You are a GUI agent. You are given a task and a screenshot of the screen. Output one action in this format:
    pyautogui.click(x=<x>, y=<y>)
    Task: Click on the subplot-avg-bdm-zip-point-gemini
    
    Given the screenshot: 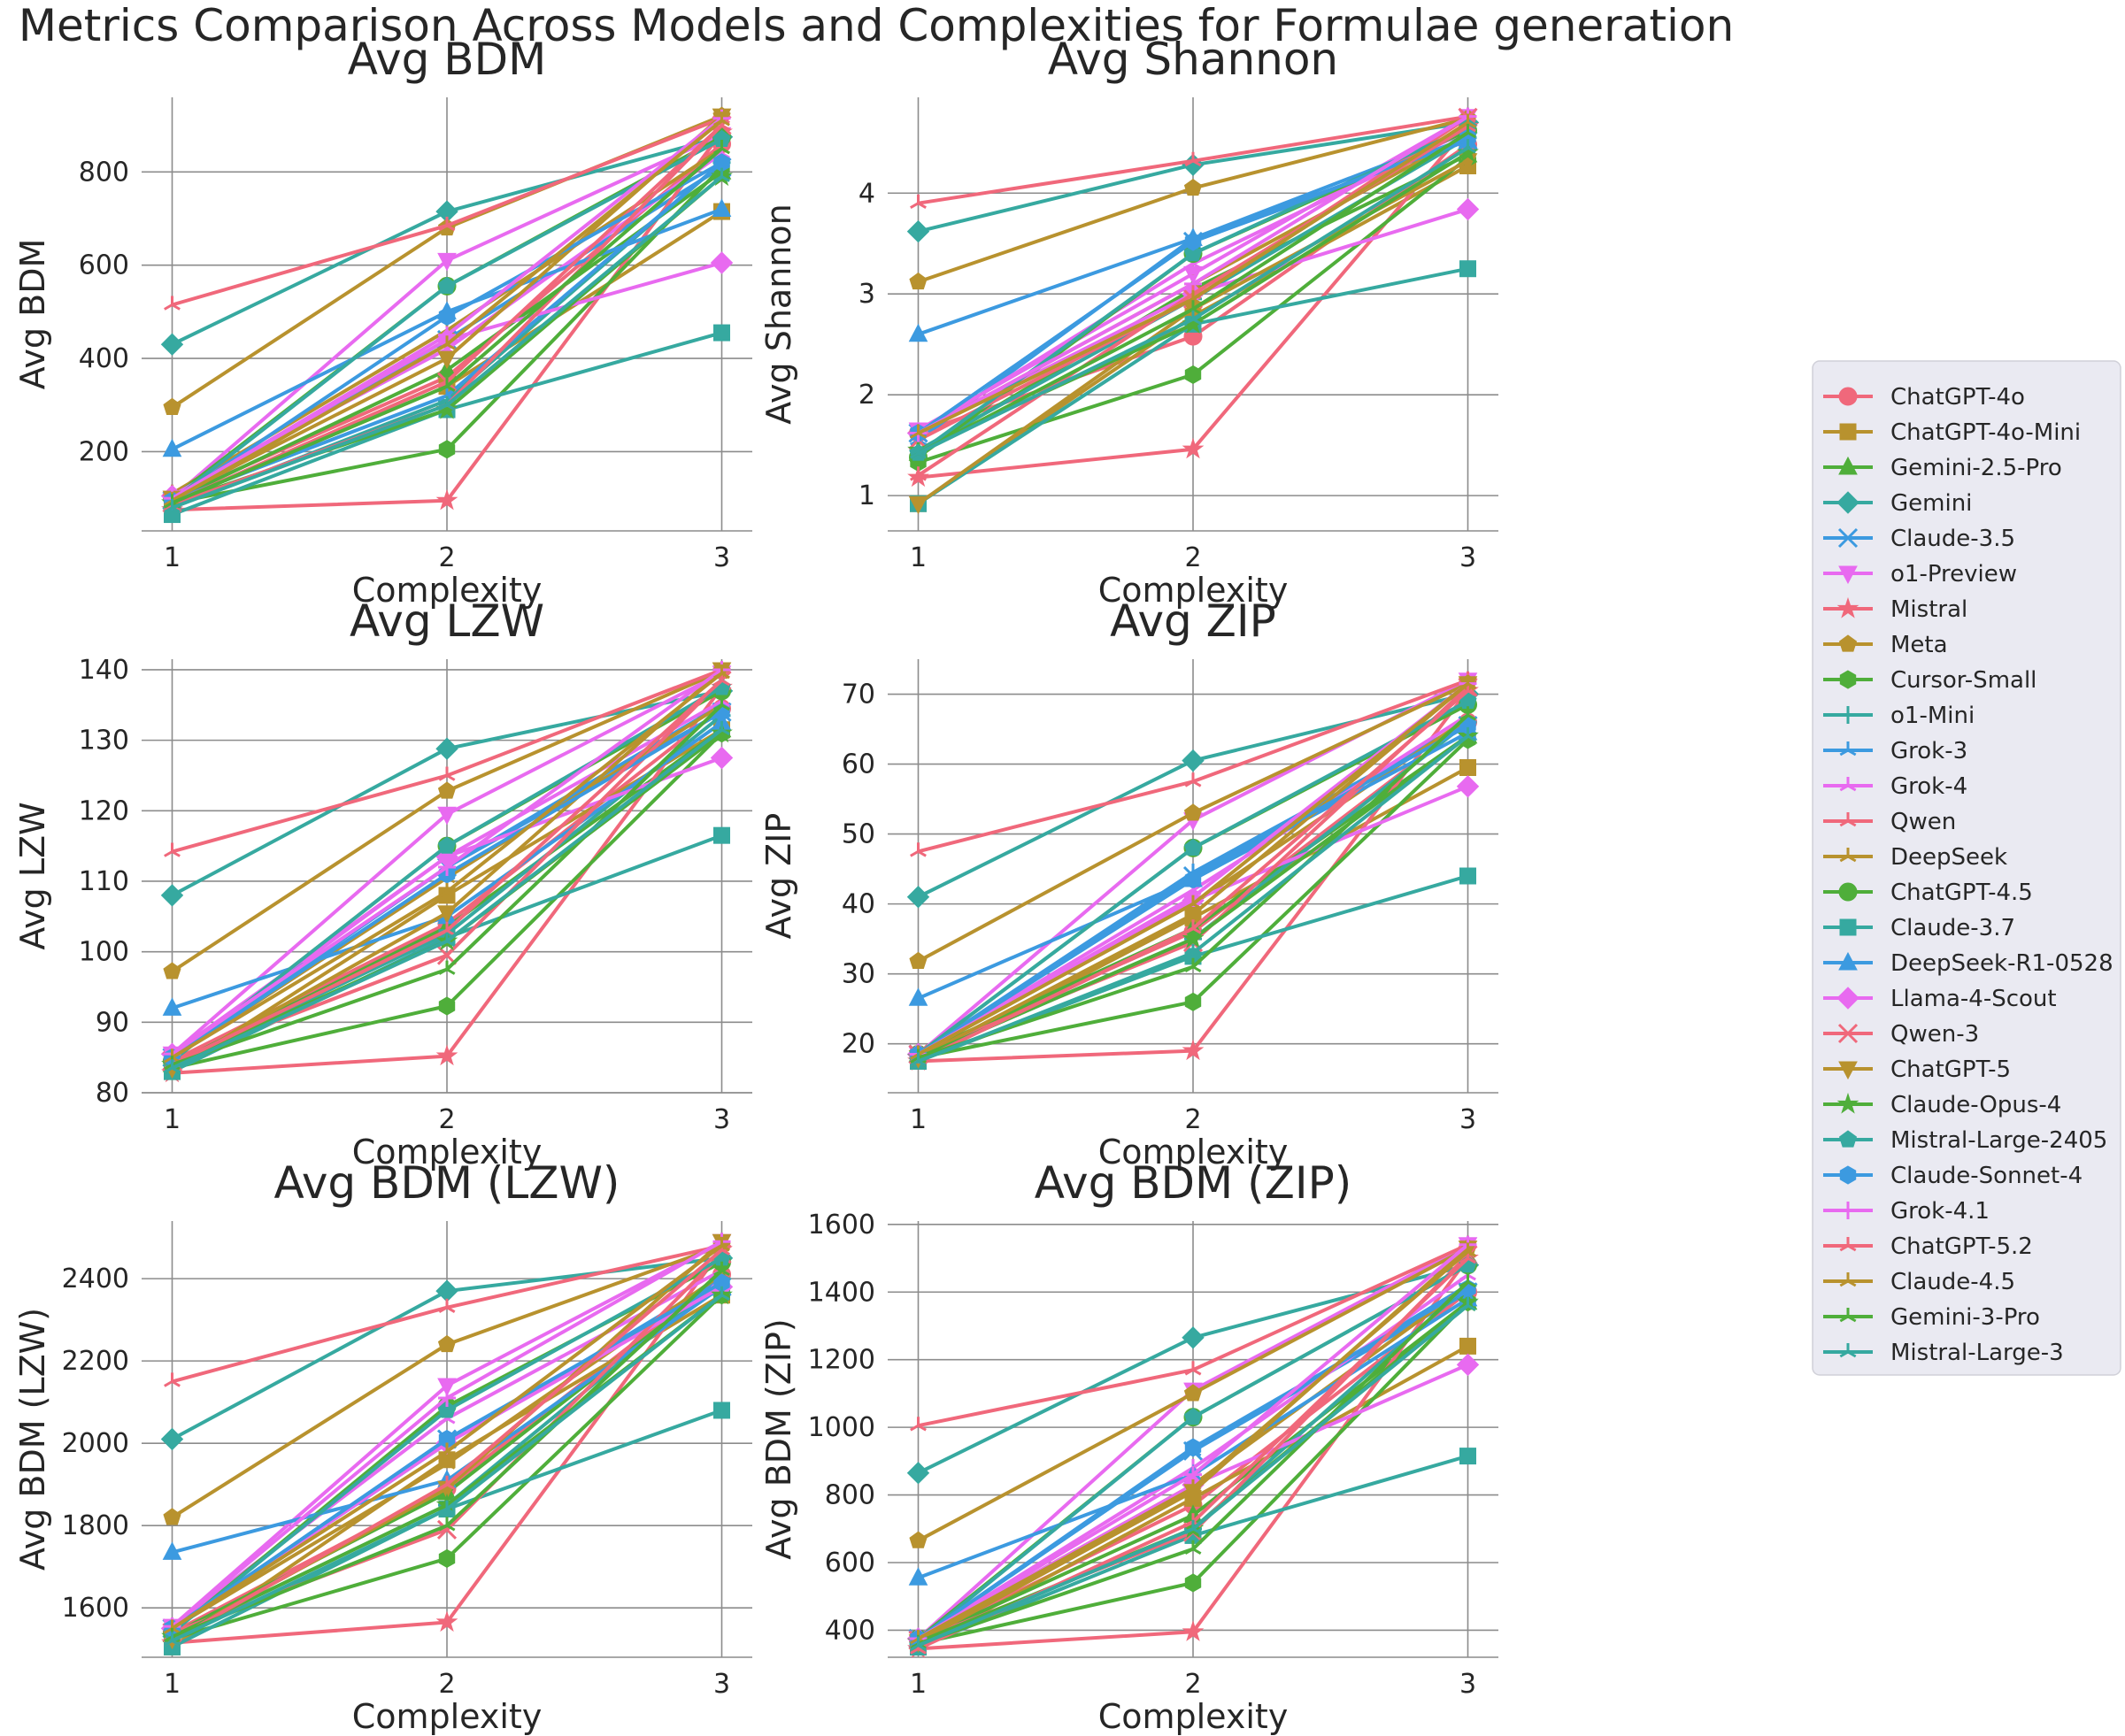 What is the action you would take?
    pyautogui.click(x=918, y=1473)
    